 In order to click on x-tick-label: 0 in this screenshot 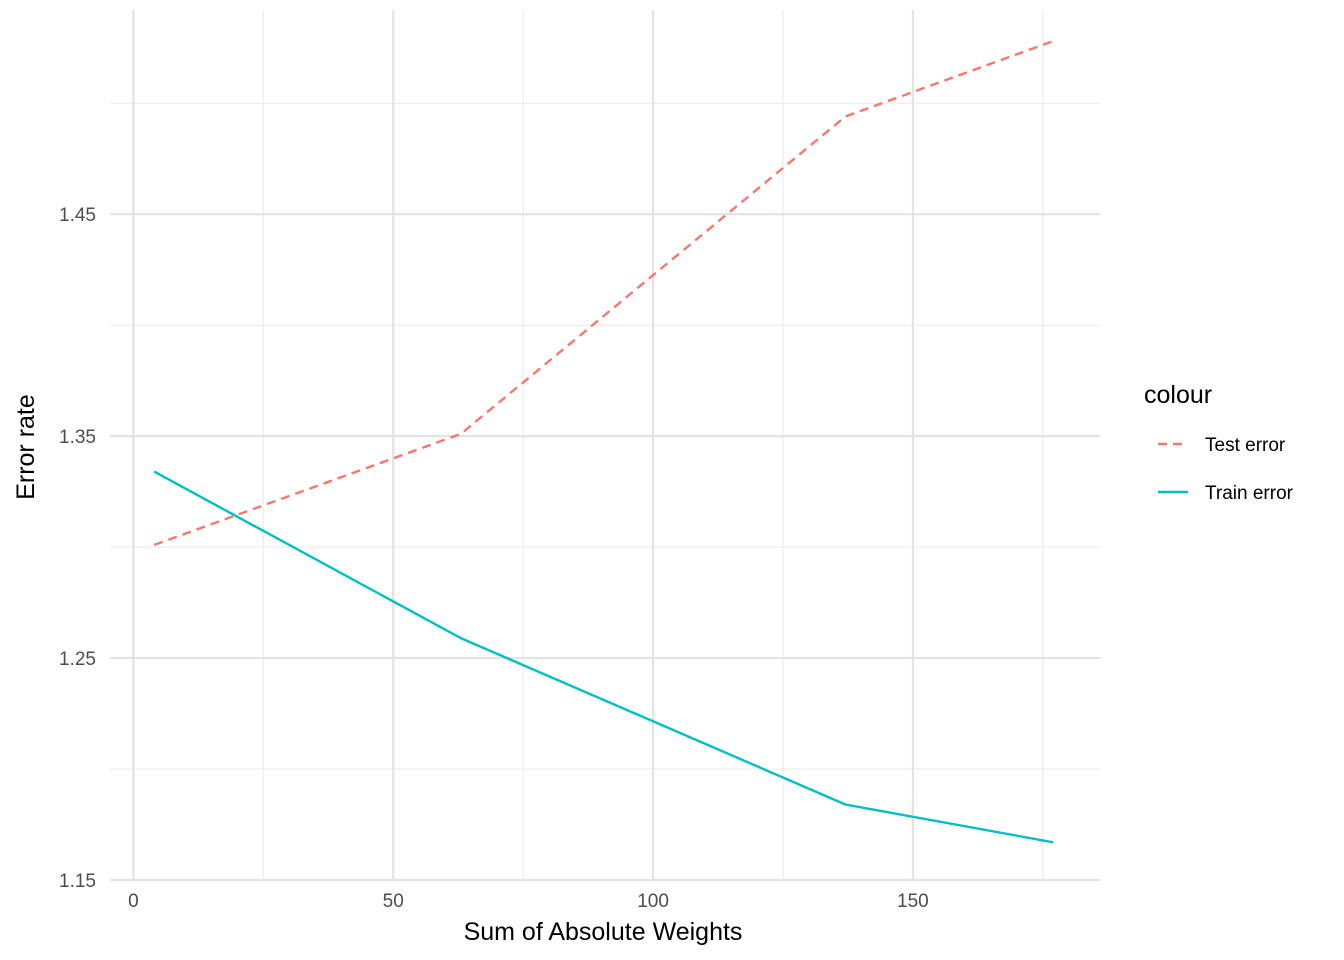, I will do `click(133, 901)`.